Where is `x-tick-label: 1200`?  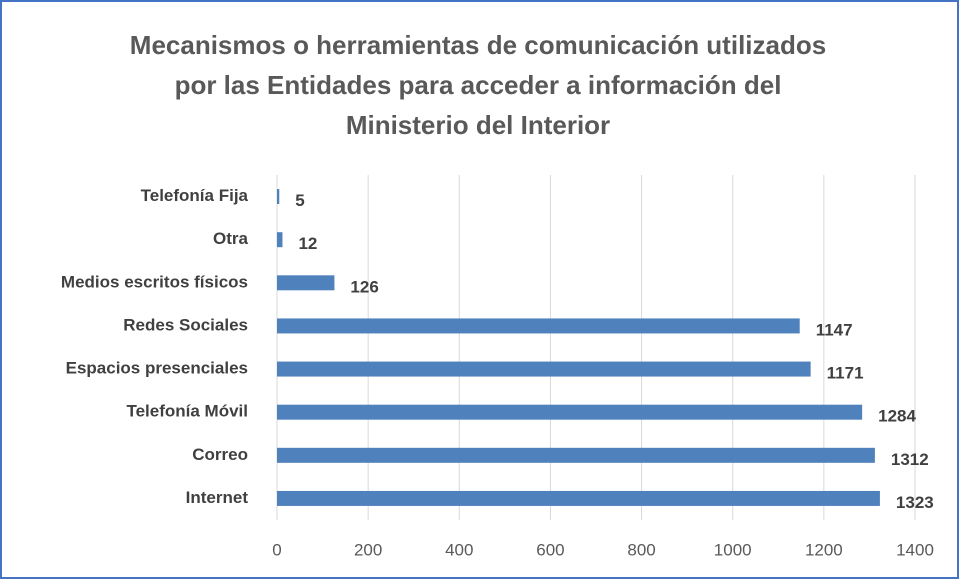
x-tick-label: 1200 is located at coordinates (824, 549).